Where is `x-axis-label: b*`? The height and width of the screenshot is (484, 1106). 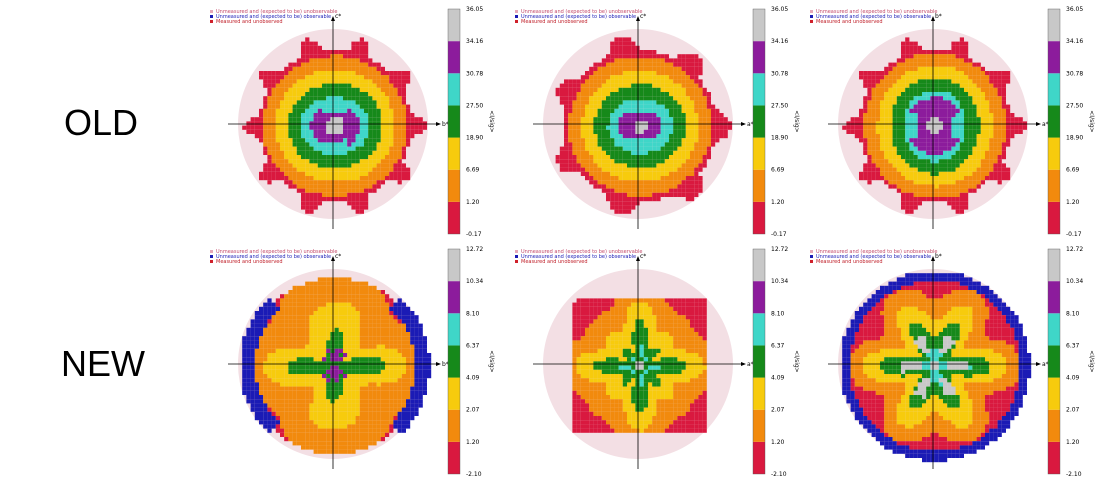 x-axis-label: b* is located at coordinates (445, 124).